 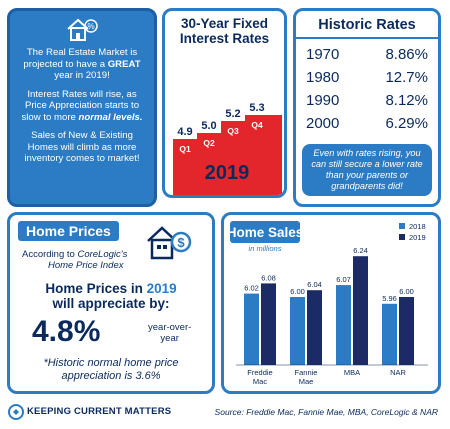 What do you see at coordinates (306, 381) in the screenshot?
I see `sales-category-label: Mae` at bounding box center [306, 381].